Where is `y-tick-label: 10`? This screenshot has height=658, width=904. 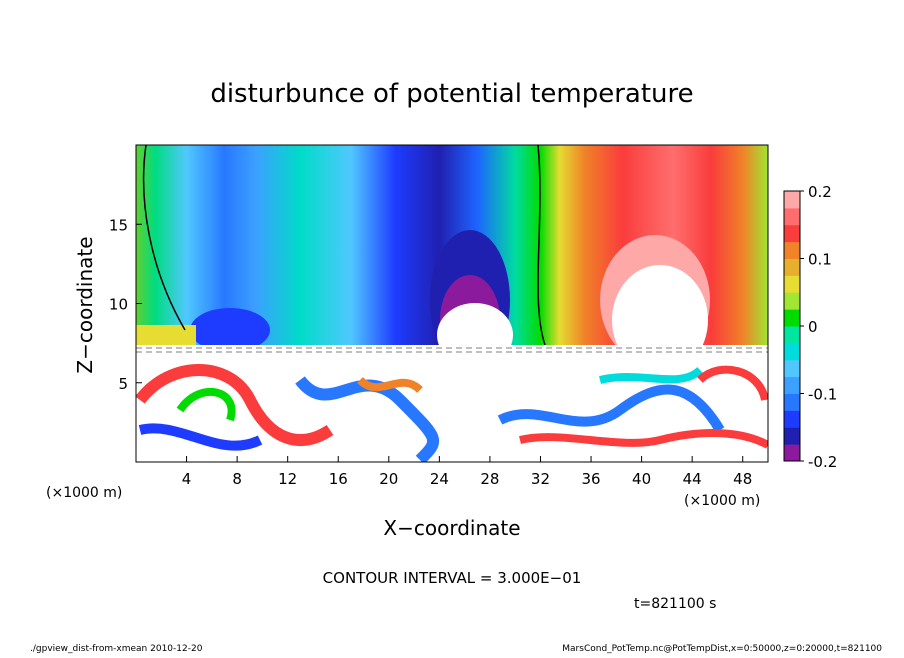
y-tick-label: 10 is located at coordinates (118, 305).